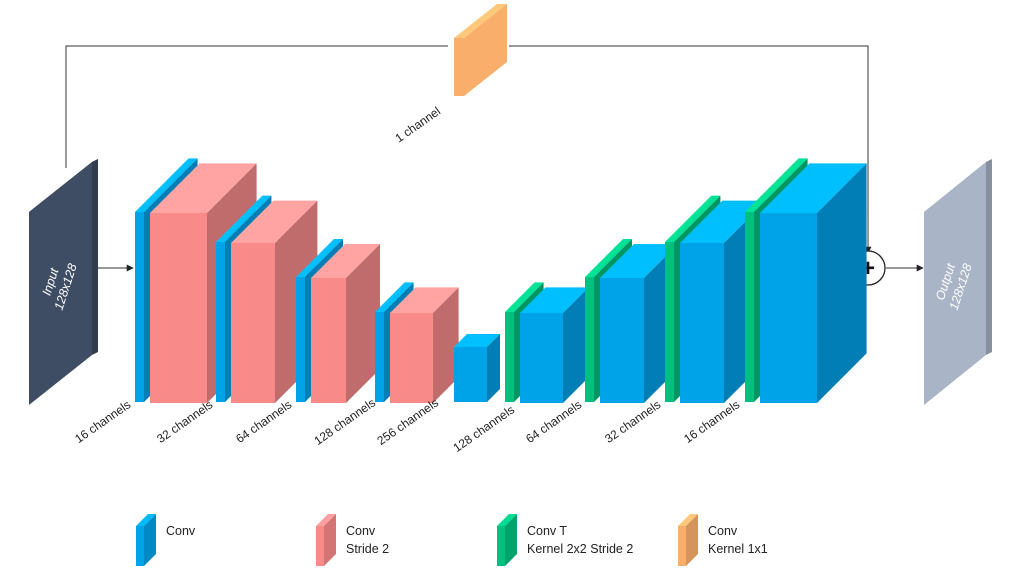 This screenshot has width=1017, height=571. I want to click on output-plane, so click(958, 282).